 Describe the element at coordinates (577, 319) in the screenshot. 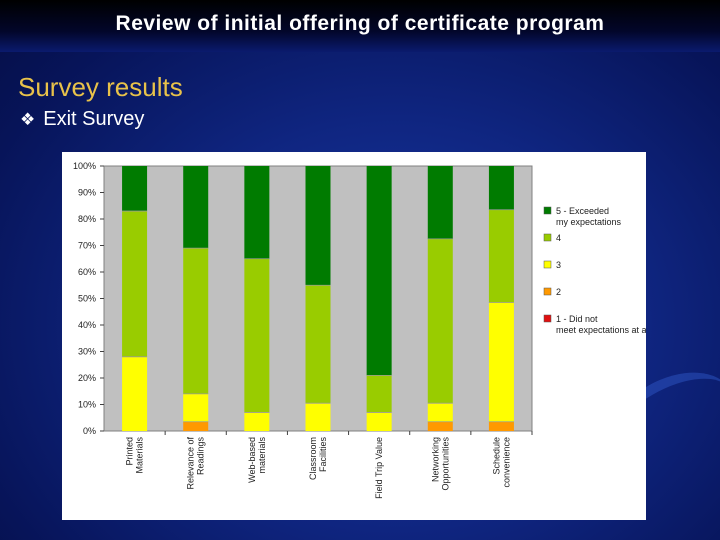

I see `legend-label: 1 - Did not` at that location.